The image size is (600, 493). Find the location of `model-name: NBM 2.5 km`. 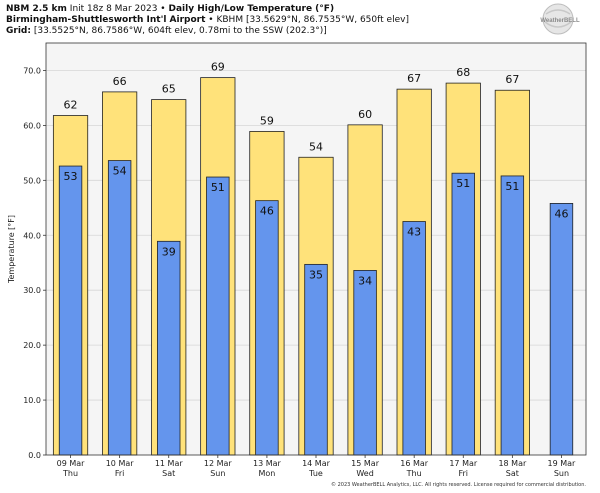

model-name: NBM 2.5 km is located at coordinates (36, 9).